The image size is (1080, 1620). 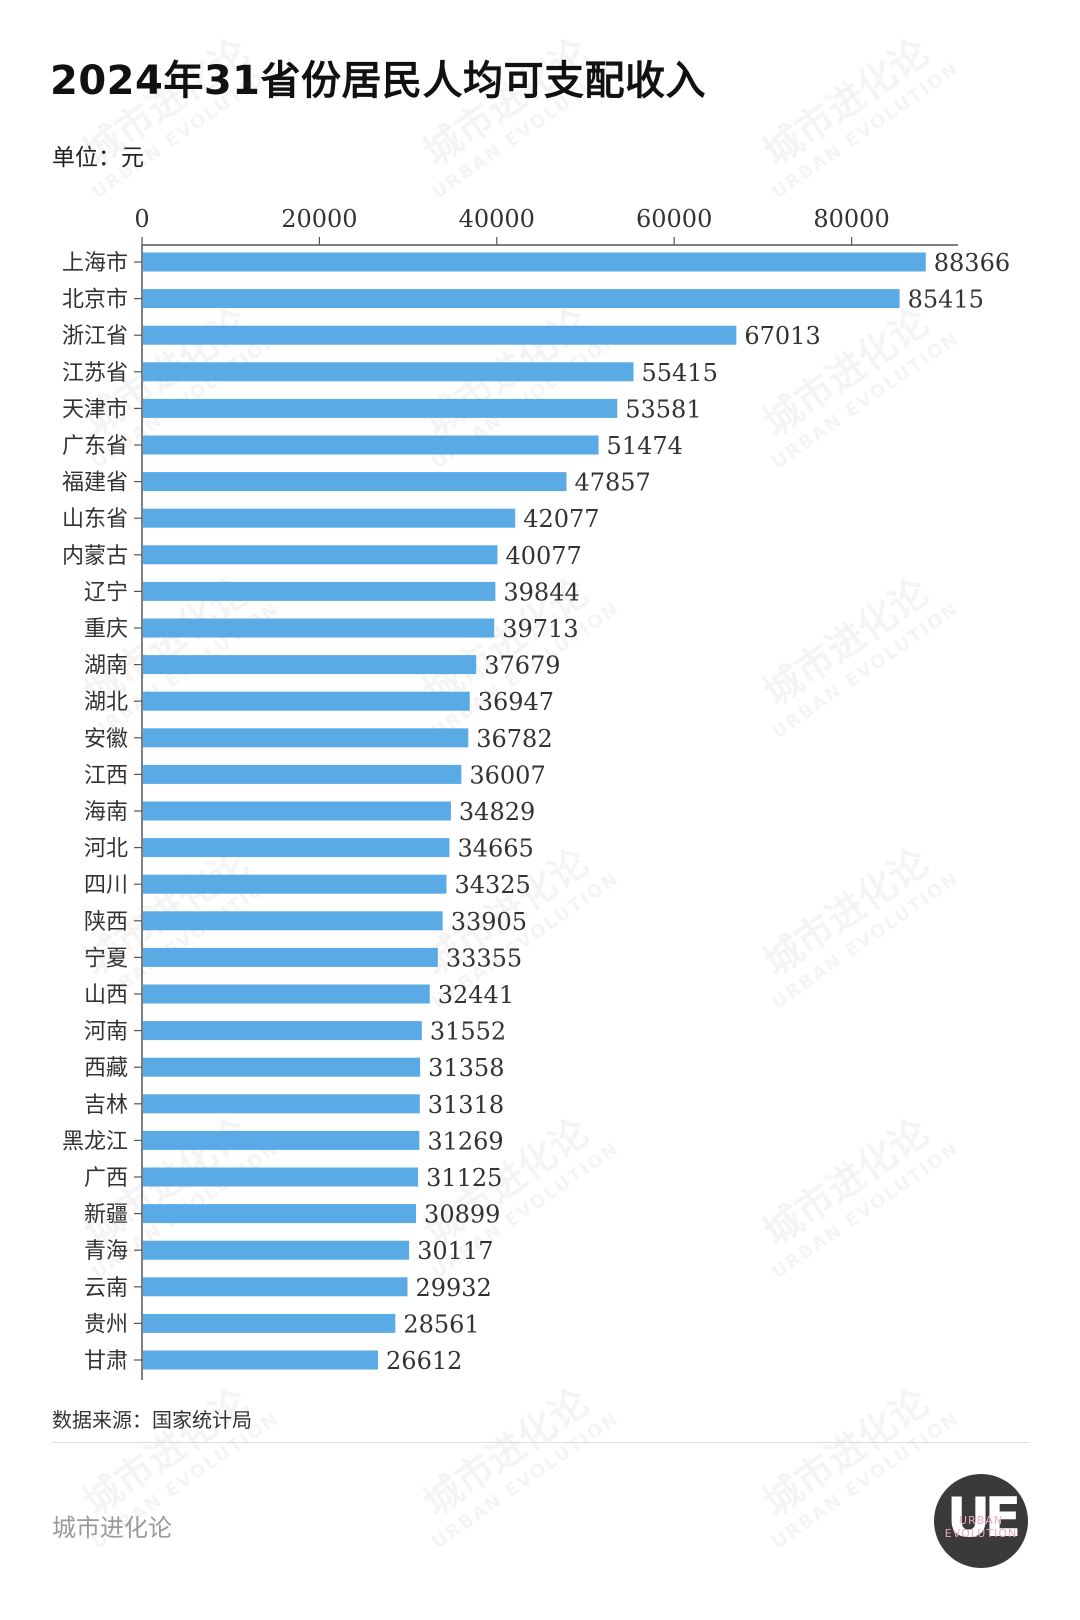 I want to click on value-label: 29932, so click(x=453, y=1288).